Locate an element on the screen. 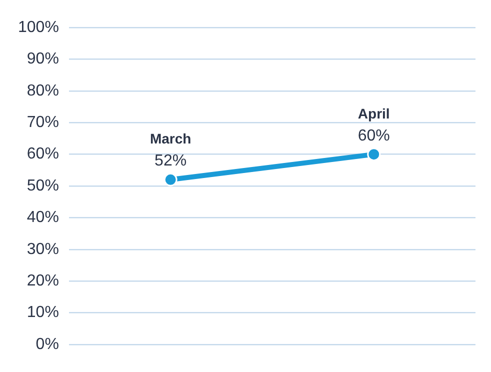 The width and height of the screenshot is (491, 372). y-tick-label: 70% is located at coordinates (42, 123).